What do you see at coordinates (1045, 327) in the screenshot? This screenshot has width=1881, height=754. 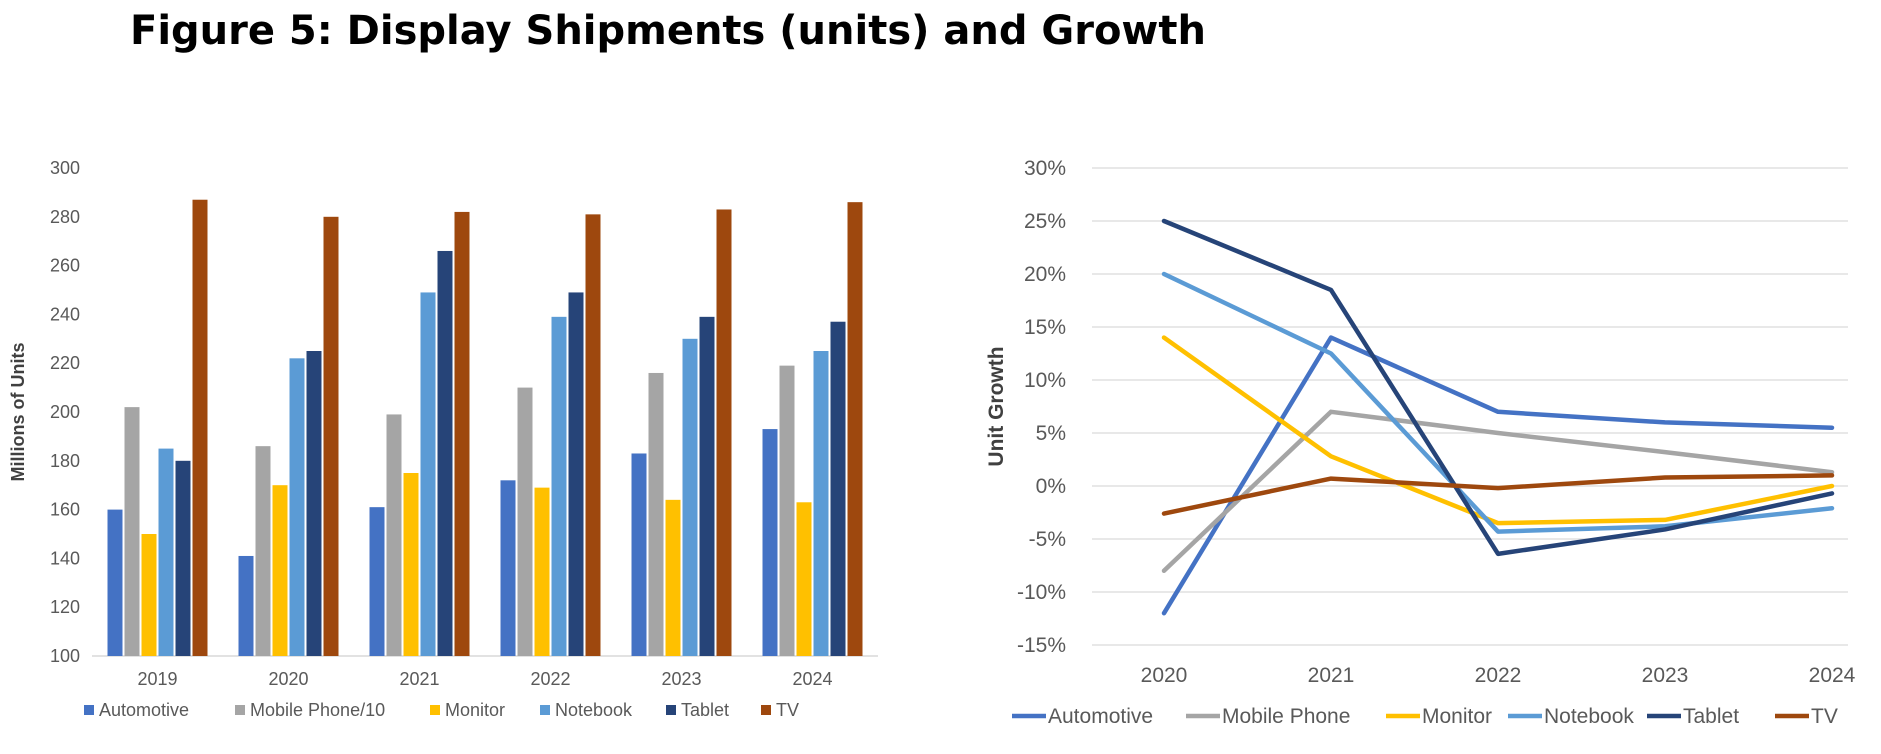 I see `y-tick-label: 15%` at bounding box center [1045, 327].